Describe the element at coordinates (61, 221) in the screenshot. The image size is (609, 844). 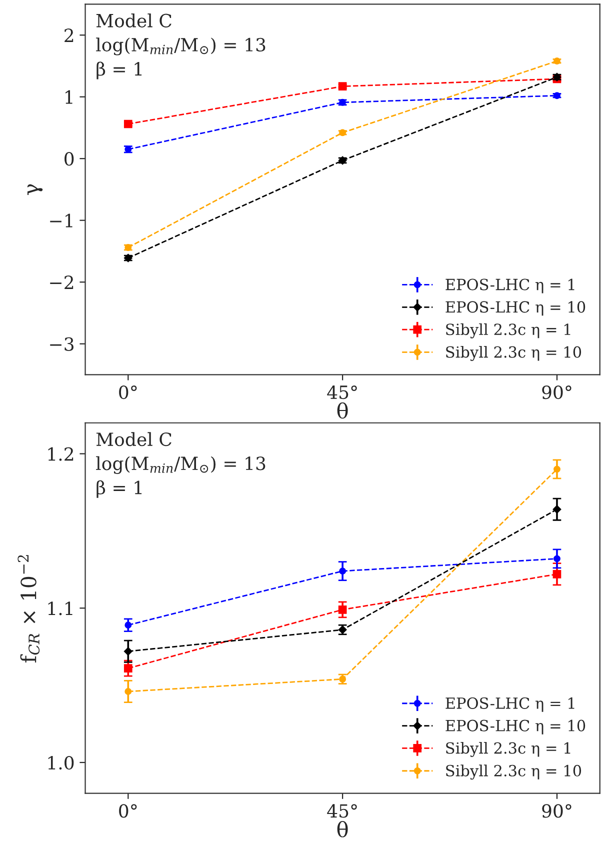
I see `y-tick-label: −1` at that location.